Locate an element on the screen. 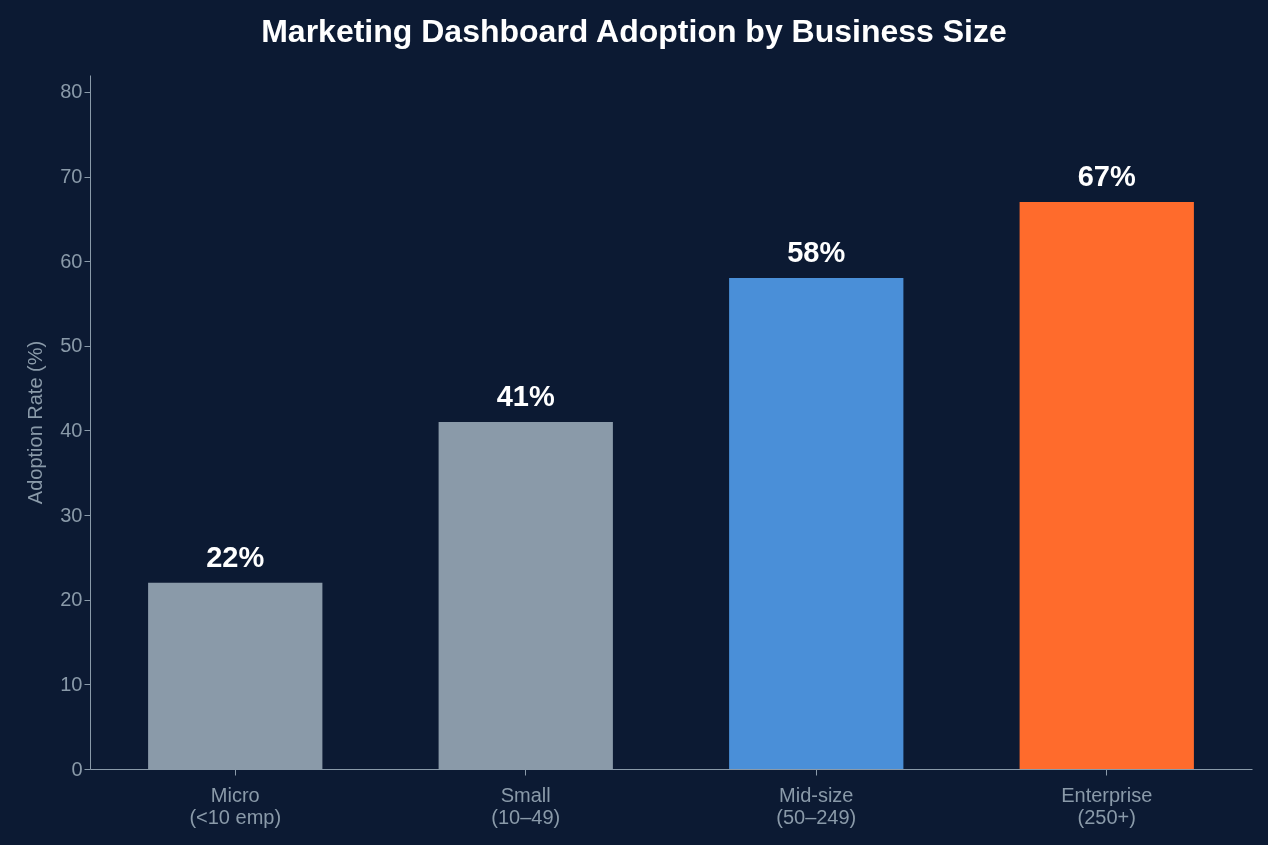  x-tick-label: Micro (<10 emp) is located at coordinates (235, 805).